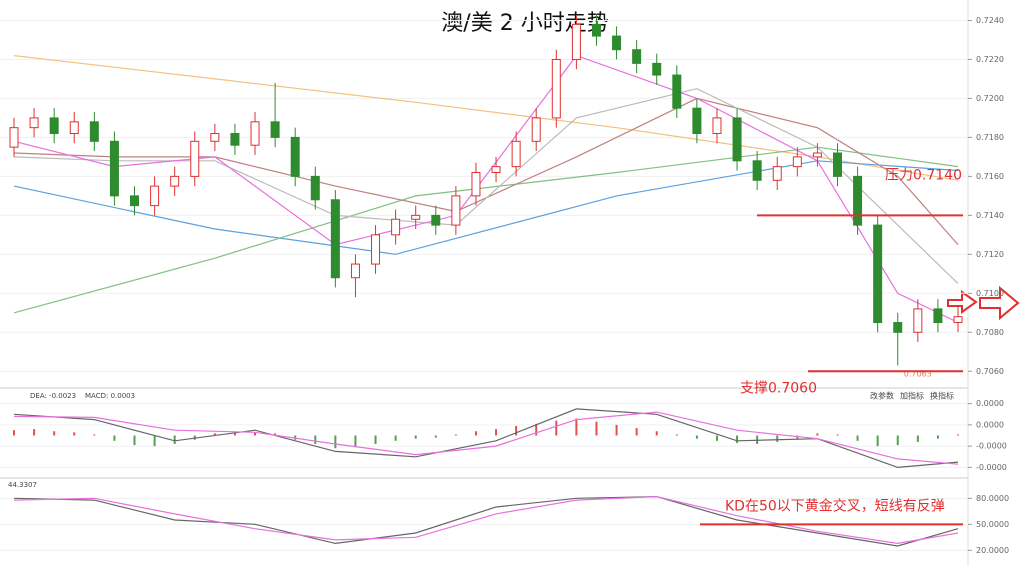  What do you see at coordinates (778, 388) in the screenshot?
I see `annotation-text: 支撑0.7060` at bounding box center [778, 388].